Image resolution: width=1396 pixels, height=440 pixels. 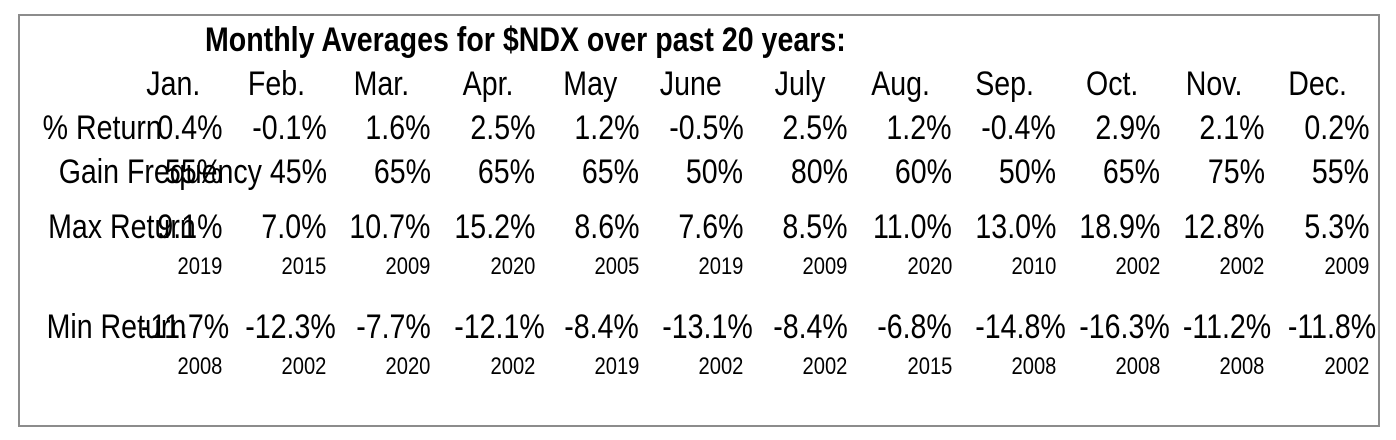 What do you see at coordinates (617, 266) in the screenshot?
I see `max-return-year: 2005` at bounding box center [617, 266].